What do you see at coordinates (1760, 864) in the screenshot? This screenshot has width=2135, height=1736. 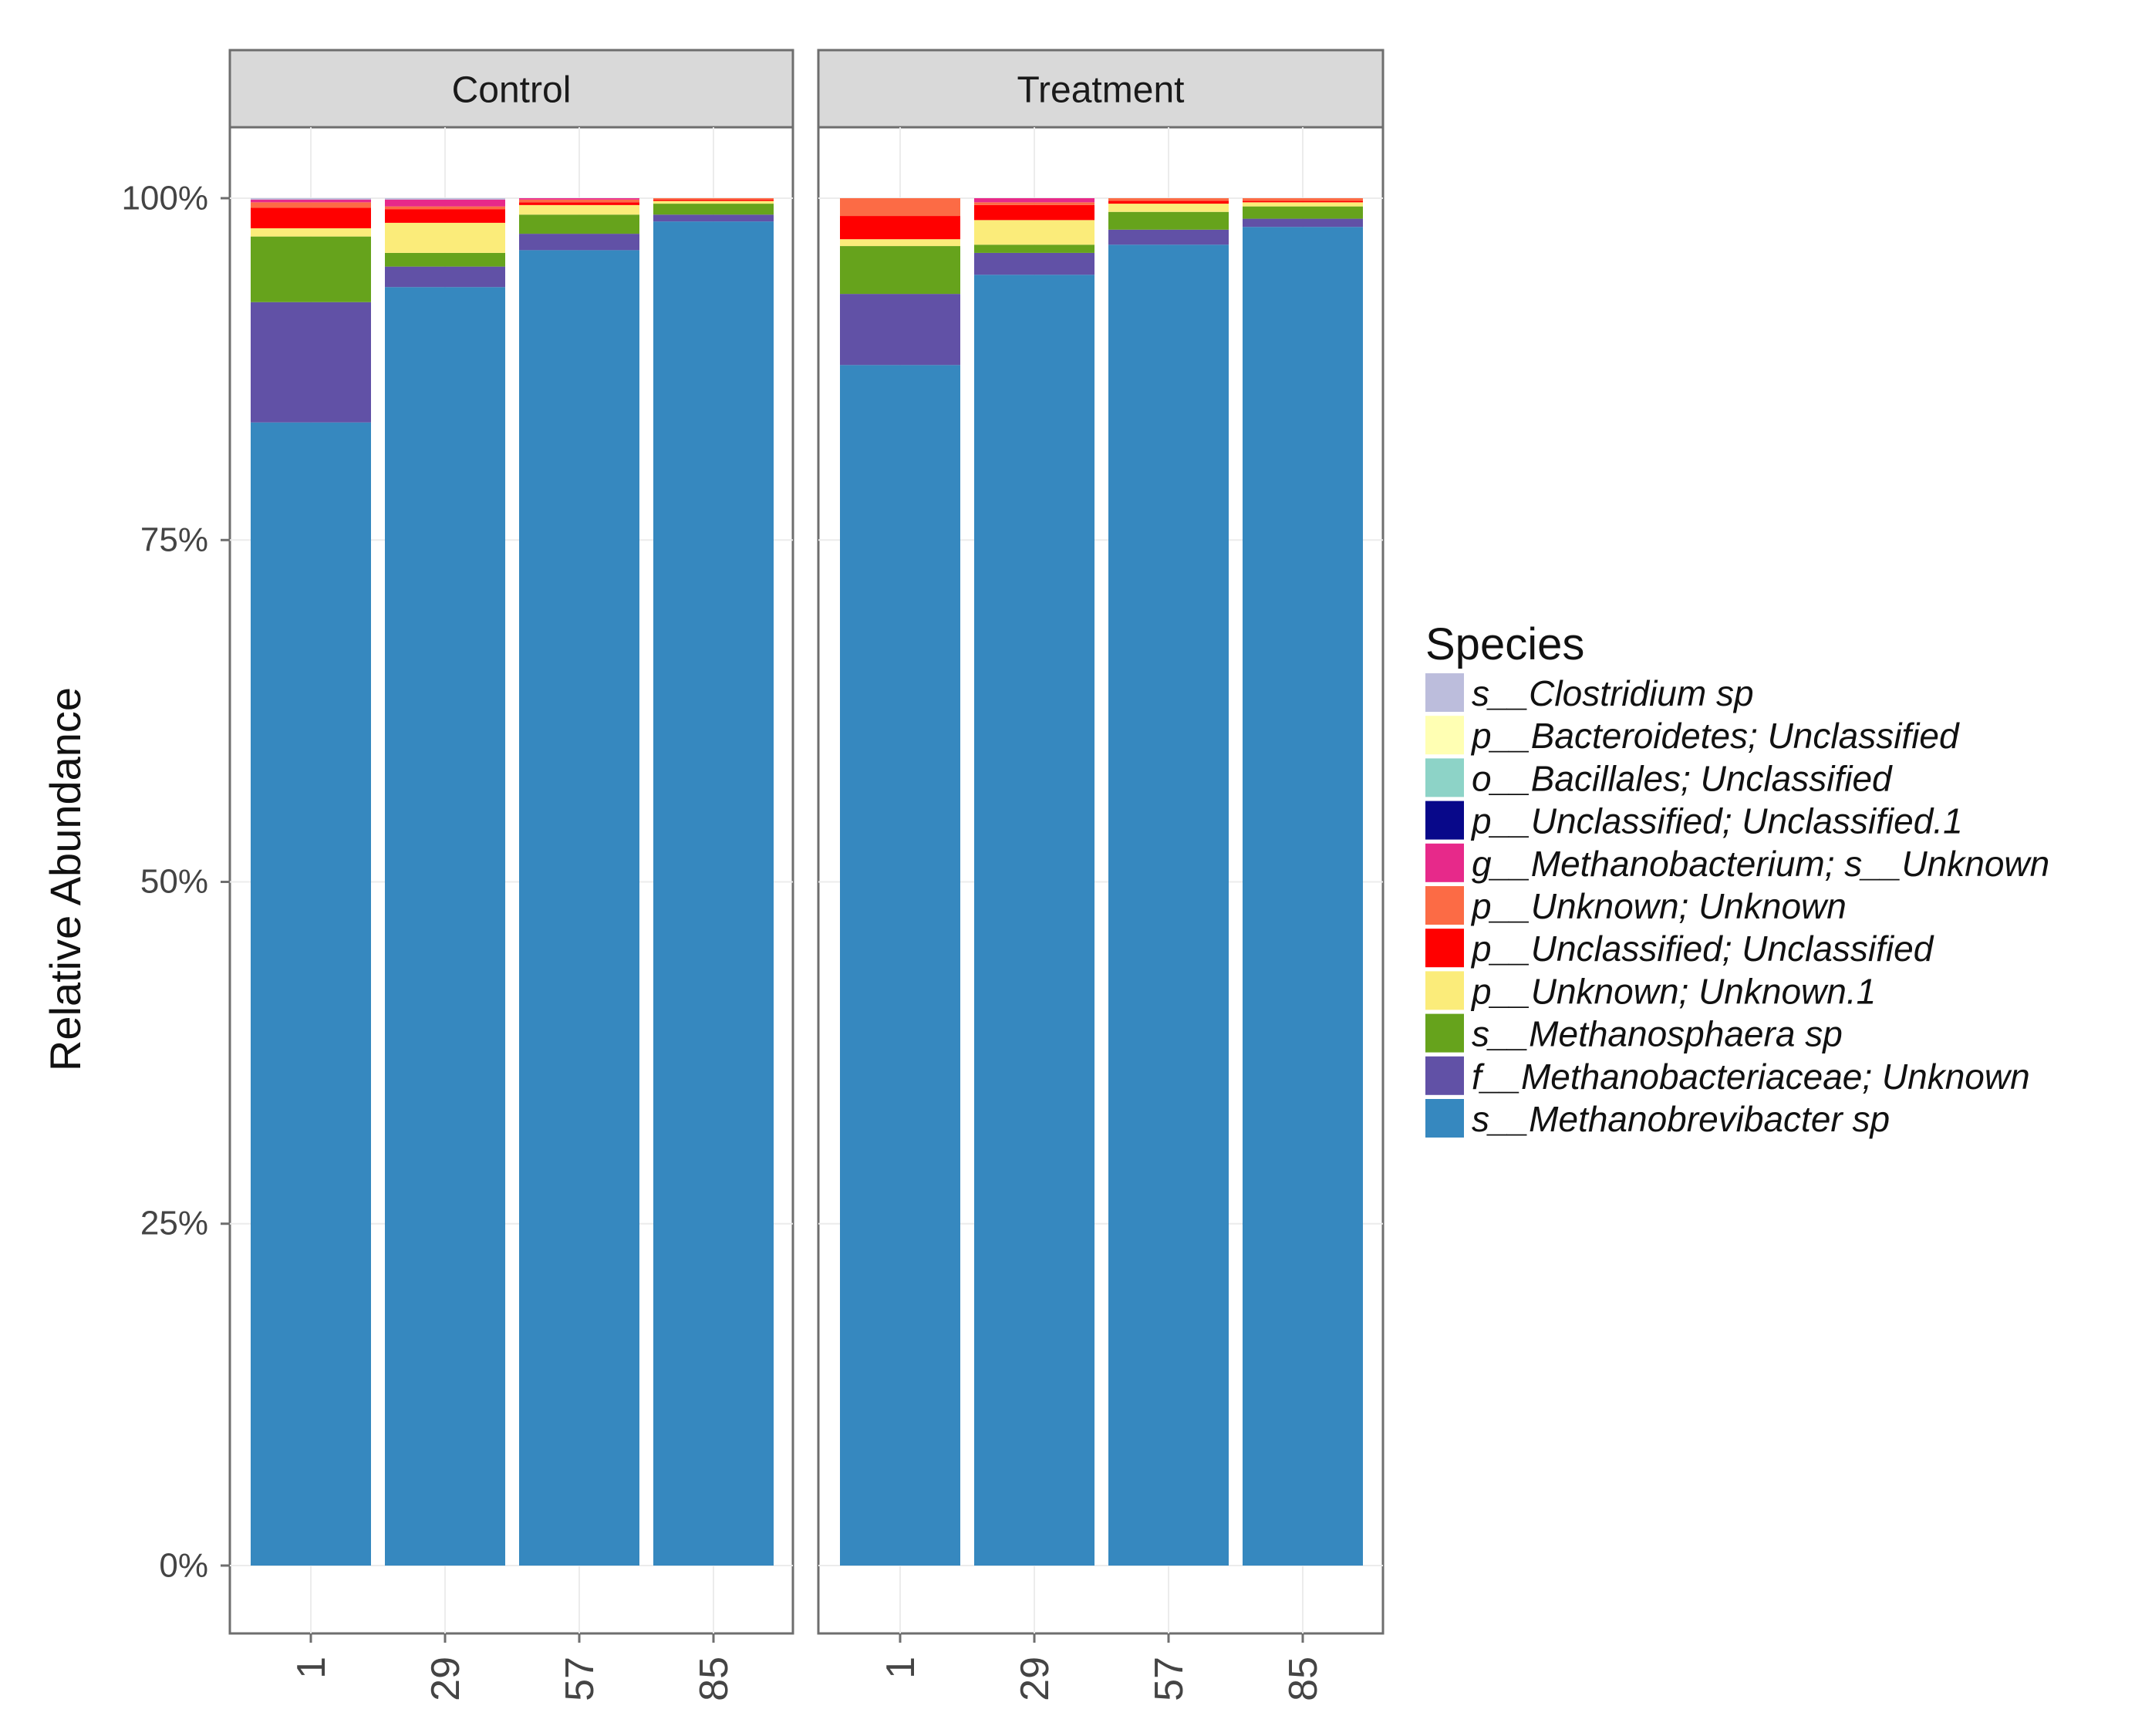 I see `legend-label-4: g__Methanobacterium; s__Unknown` at bounding box center [1760, 864].